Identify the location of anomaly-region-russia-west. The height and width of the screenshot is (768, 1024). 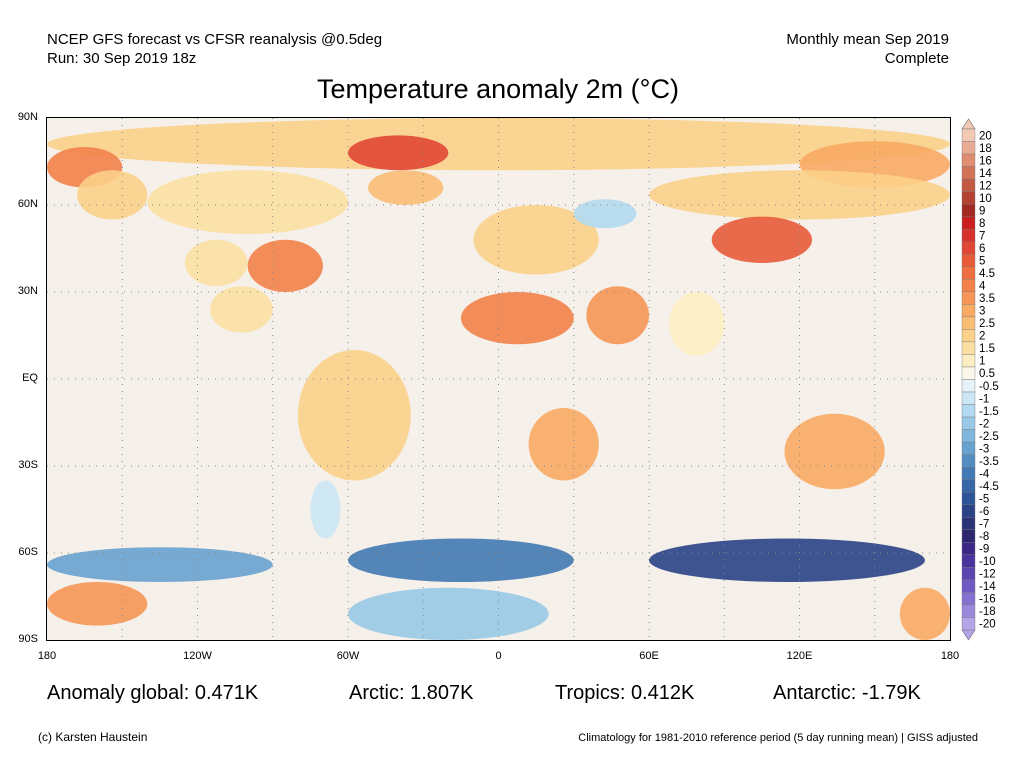
(605, 214).